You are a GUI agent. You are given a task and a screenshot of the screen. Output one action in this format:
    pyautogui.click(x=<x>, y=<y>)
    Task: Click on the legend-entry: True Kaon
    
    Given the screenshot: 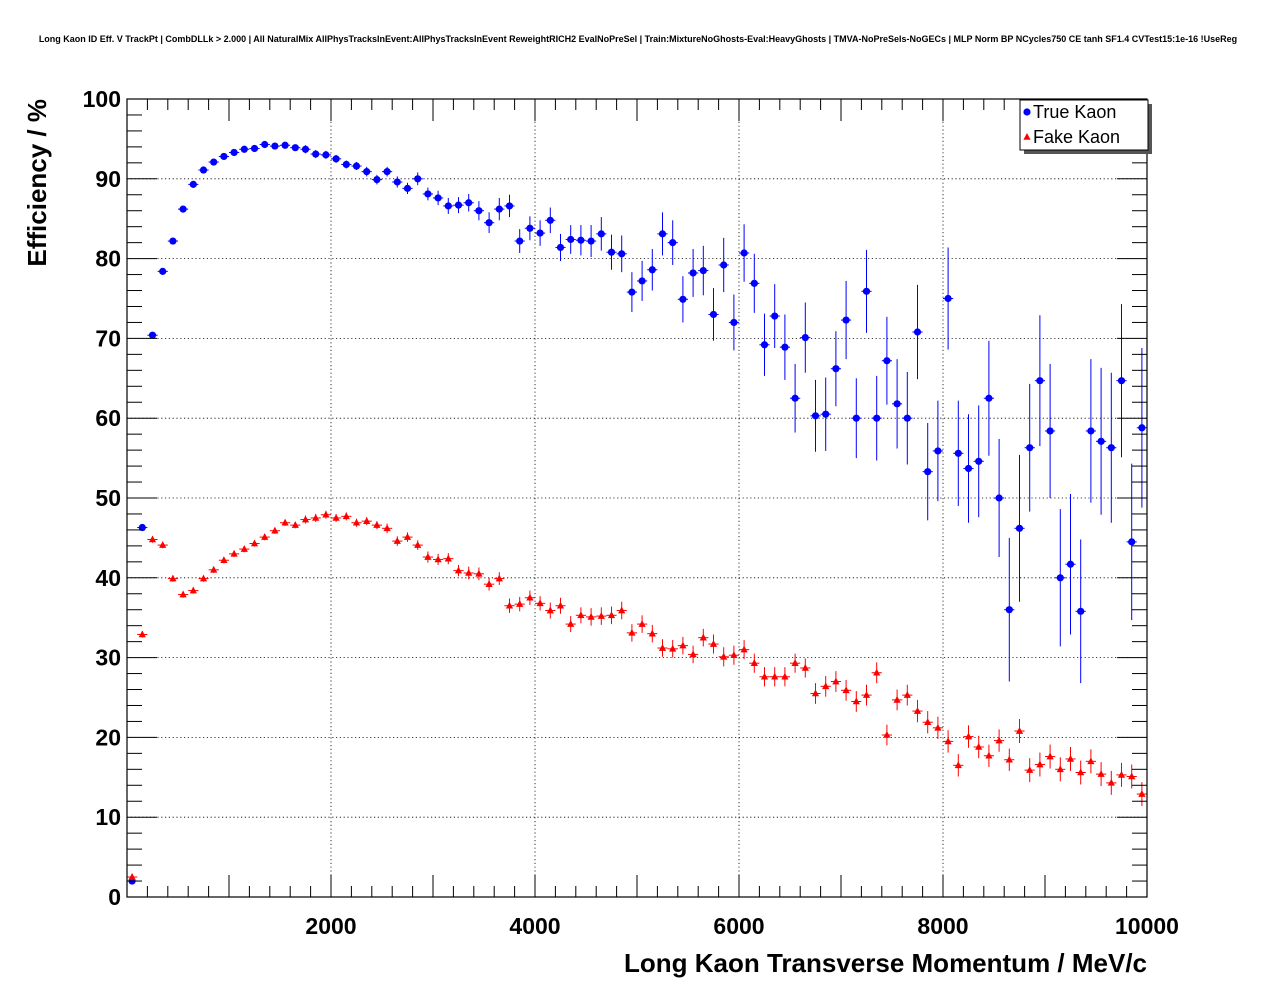 What is the action you would take?
    pyautogui.click(x=1069, y=112)
    